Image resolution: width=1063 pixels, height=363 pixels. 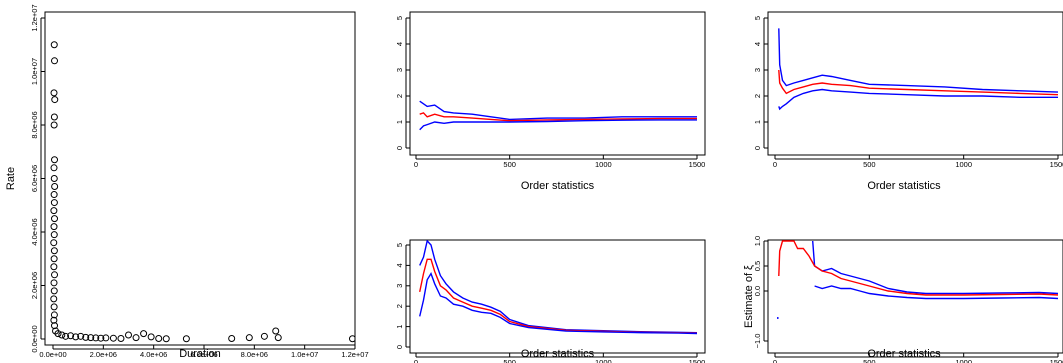 What do you see at coordinates (103, 354) in the screenshot?
I see `x-tick-label: 2.0e+06` at bounding box center [103, 354].